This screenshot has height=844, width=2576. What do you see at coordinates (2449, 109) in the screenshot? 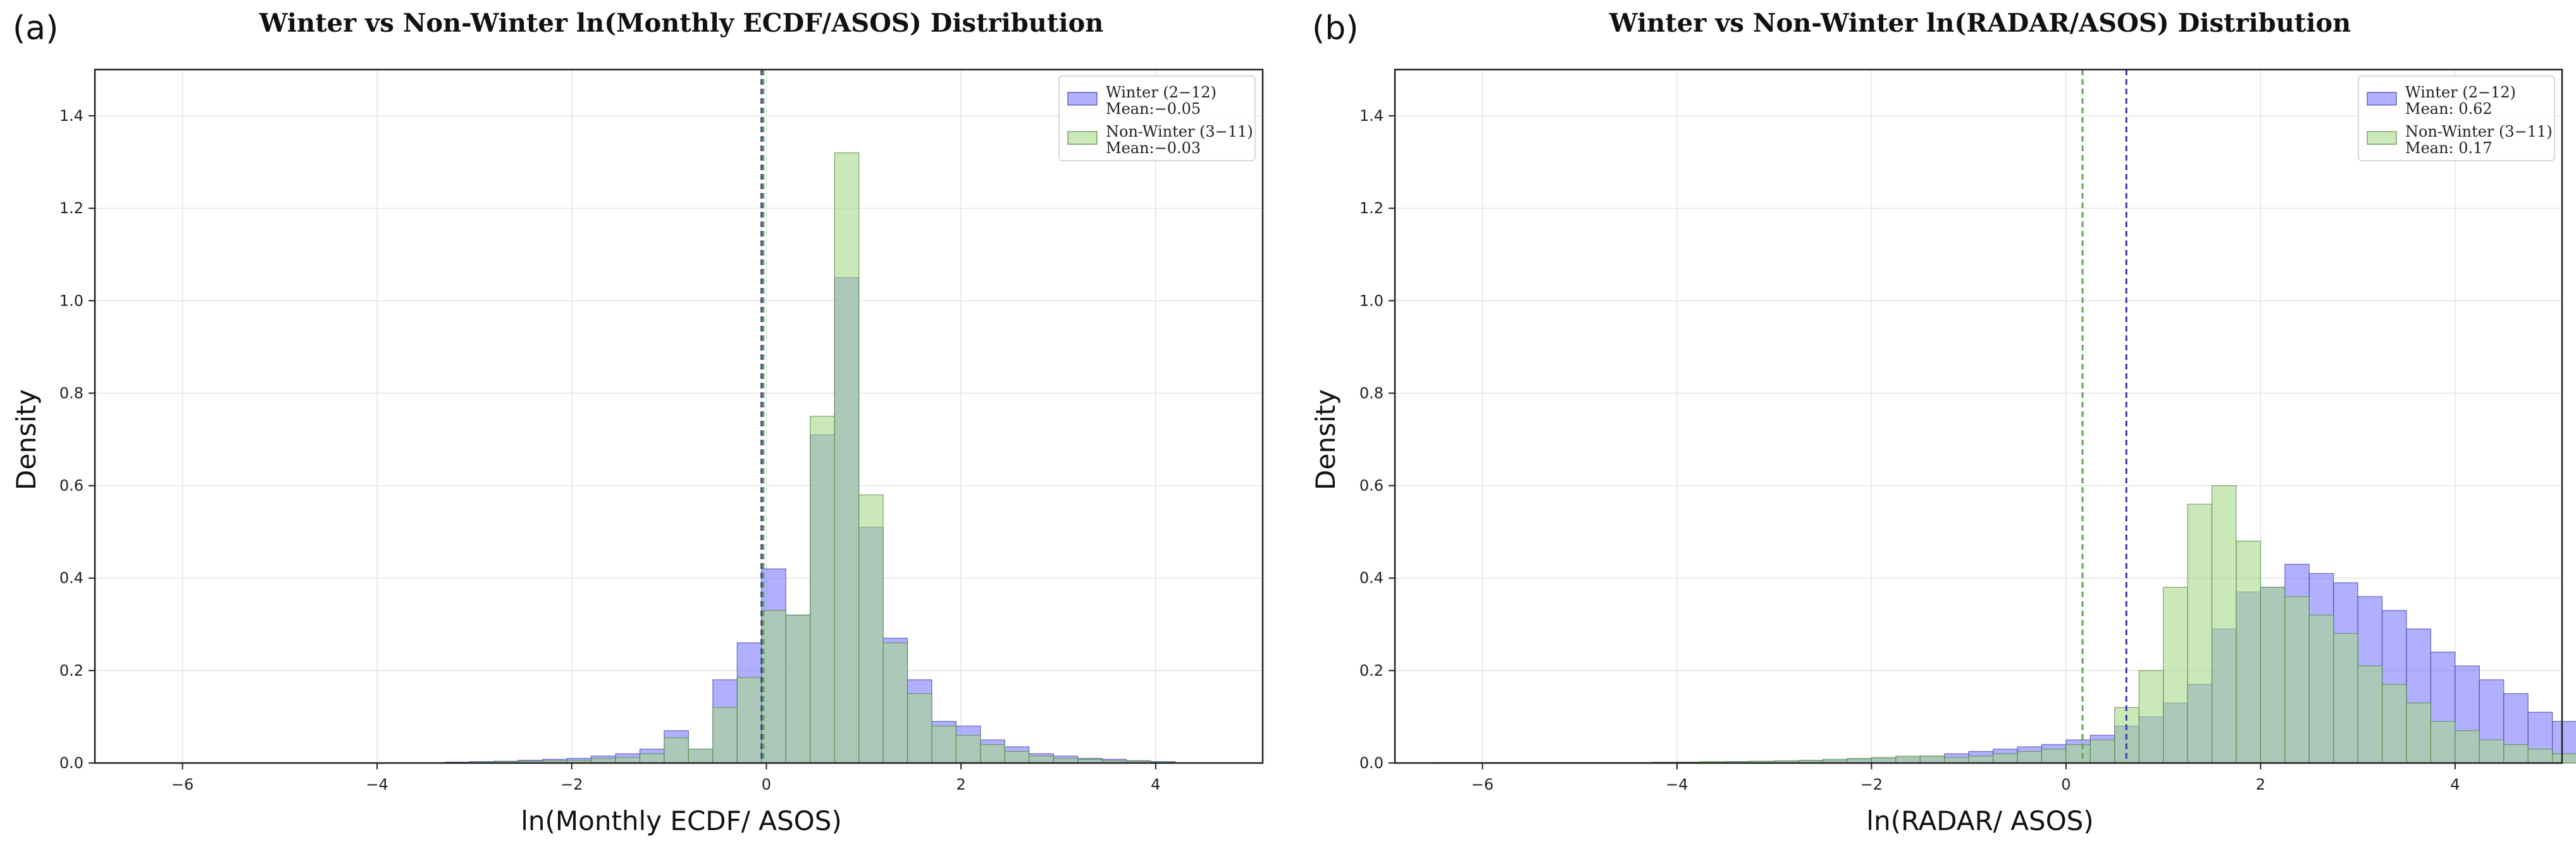
I see `legend-series-stat: Mean: 0.62` at bounding box center [2449, 109].